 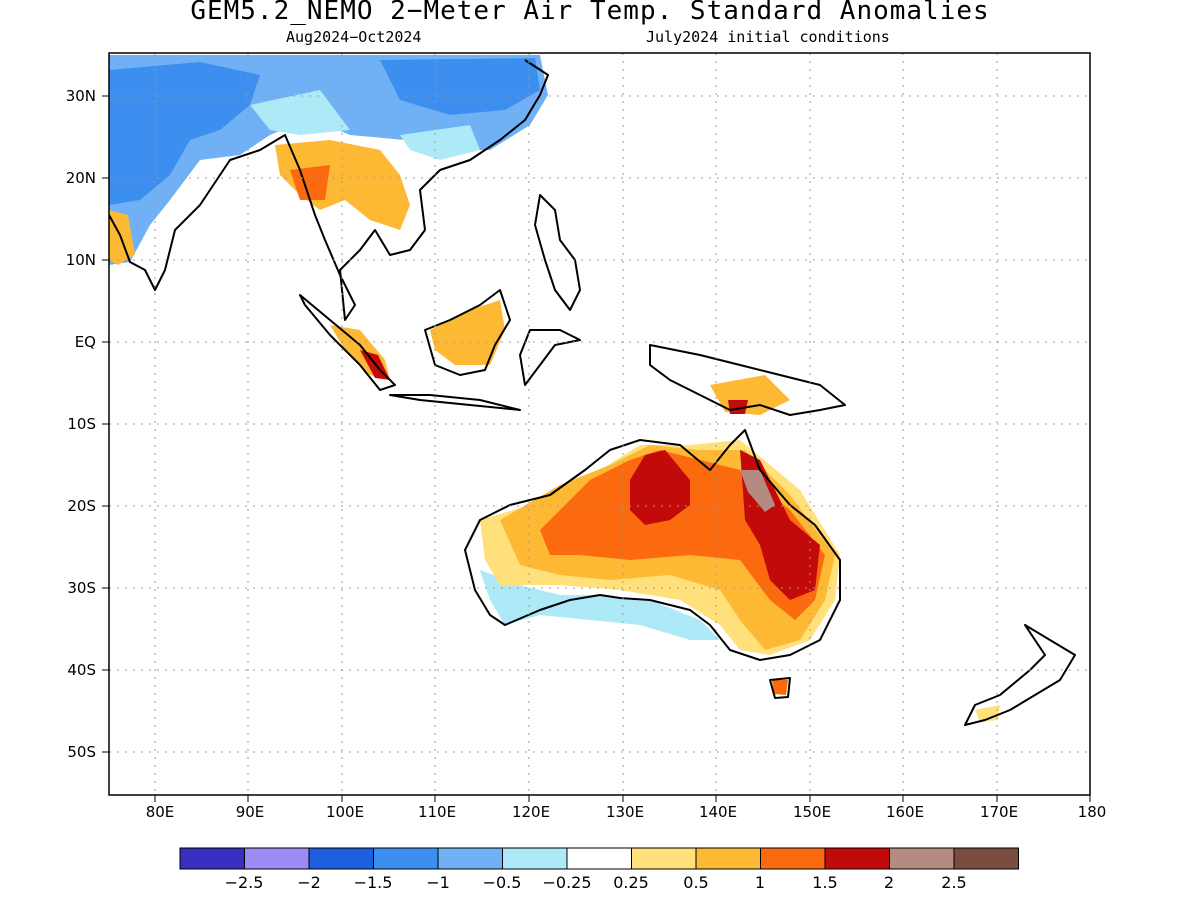 I want to click on lat-label-40s: 40S, so click(x=81, y=670).